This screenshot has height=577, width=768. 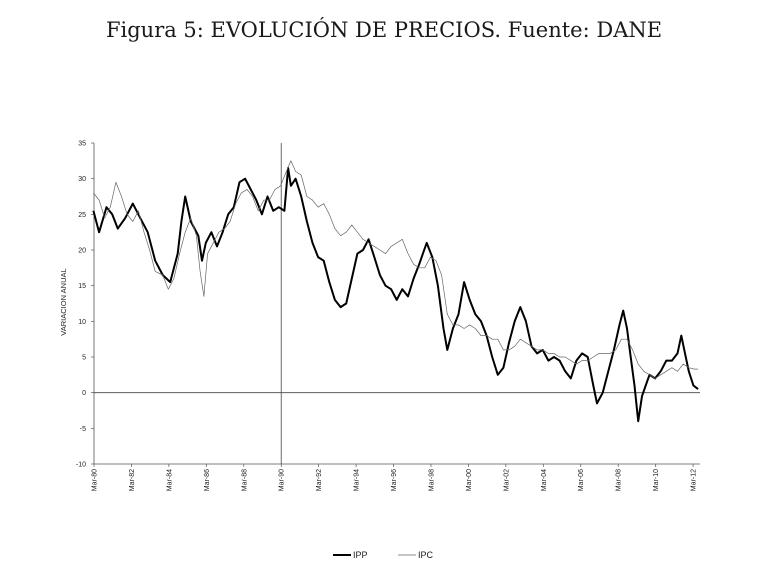 I want to click on x-tick-label: Mar-02, so click(x=506, y=480).